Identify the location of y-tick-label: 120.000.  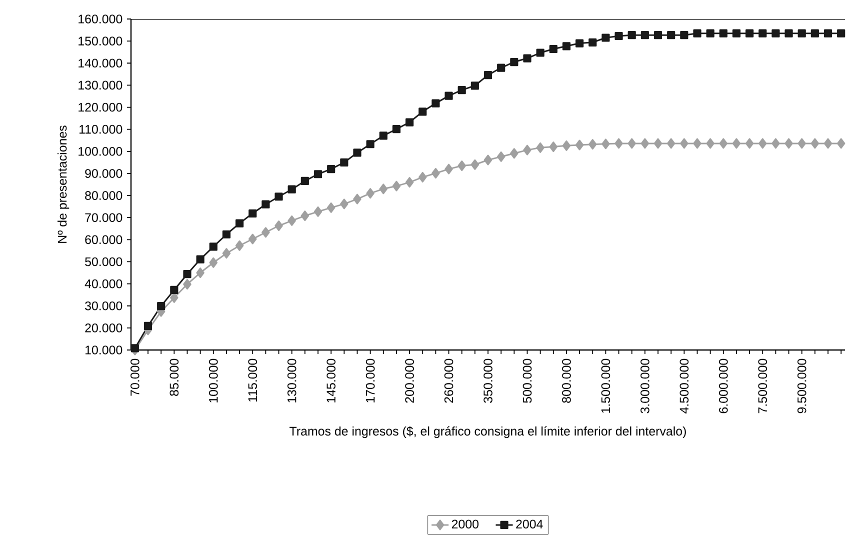
(100, 107).